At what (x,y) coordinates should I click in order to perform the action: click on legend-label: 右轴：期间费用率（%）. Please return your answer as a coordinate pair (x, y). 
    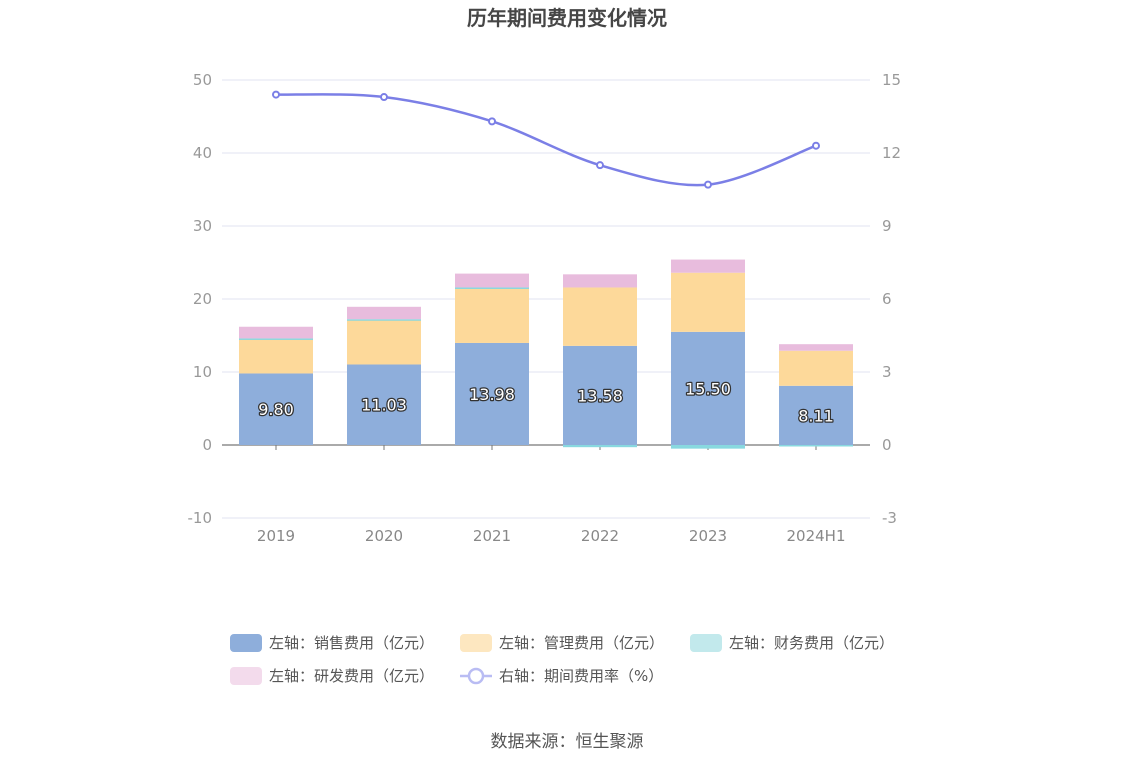
    Looking at the image, I should click on (581, 676).